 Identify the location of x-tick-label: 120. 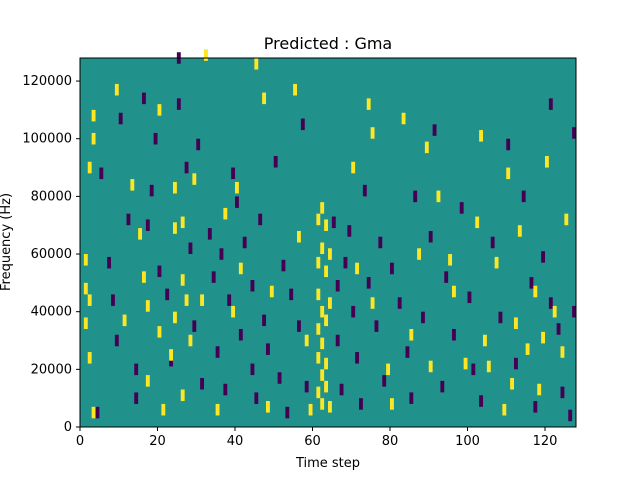
(545, 441).